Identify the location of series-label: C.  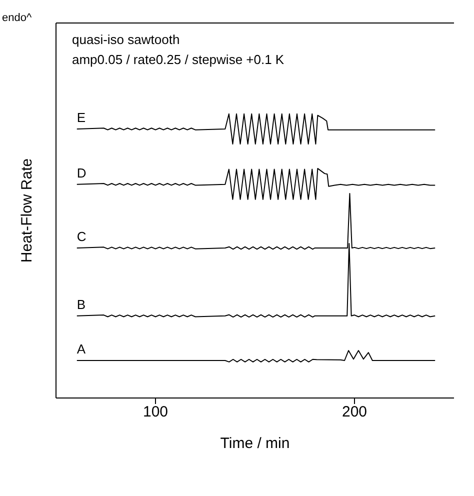
(81, 236).